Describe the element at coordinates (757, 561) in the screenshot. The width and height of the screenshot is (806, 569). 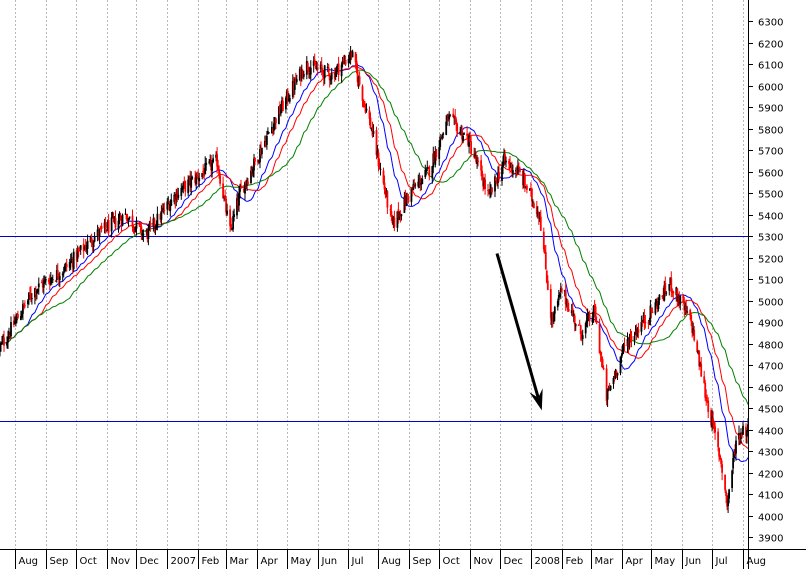
I see `x-tick-label: Aug` at that location.